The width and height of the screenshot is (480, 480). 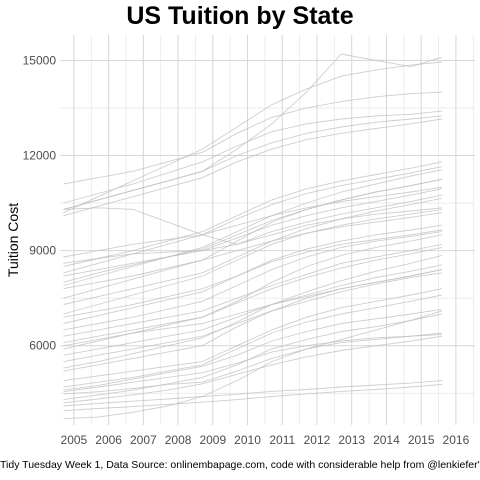 I want to click on x-tick-label: 2014, so click(x=386, y=440).